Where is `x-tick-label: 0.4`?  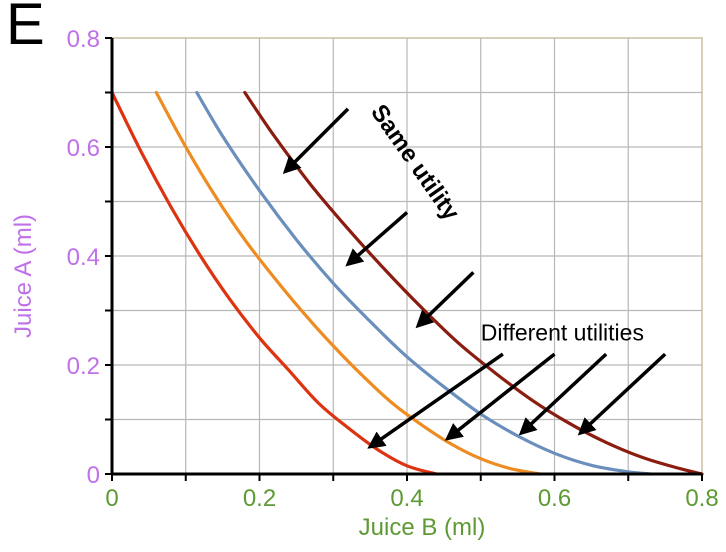
x-tick-label: 0.4 is located at coordinates (406, 498).